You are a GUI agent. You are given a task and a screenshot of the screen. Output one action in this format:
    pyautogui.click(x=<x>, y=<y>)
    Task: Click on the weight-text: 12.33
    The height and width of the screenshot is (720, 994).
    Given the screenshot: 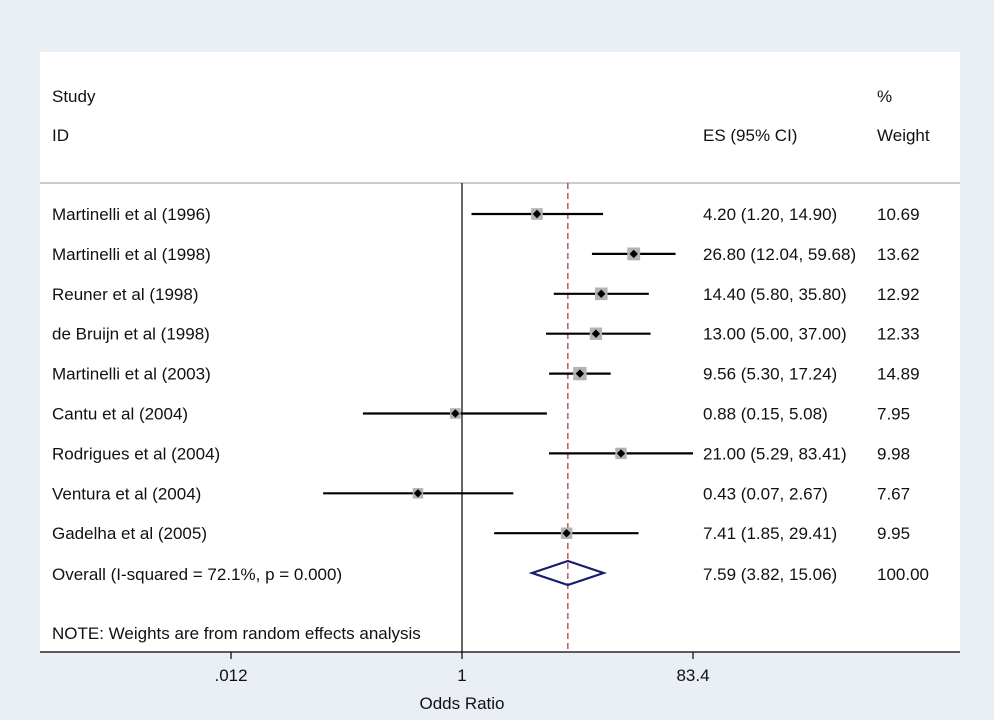 What is the action you would take?
    pyautogui.click(x=898, y=334)
    